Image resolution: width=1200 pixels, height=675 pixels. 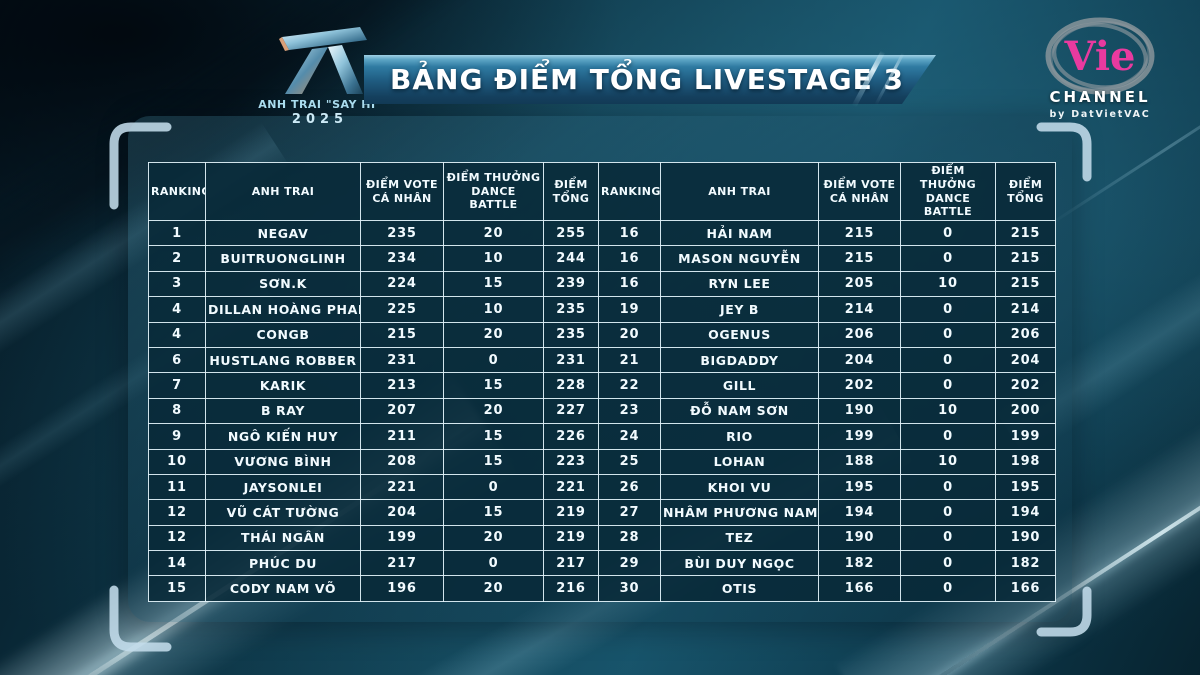 I want to click on name-cell: NEGAV, so click(x=283, y=233).